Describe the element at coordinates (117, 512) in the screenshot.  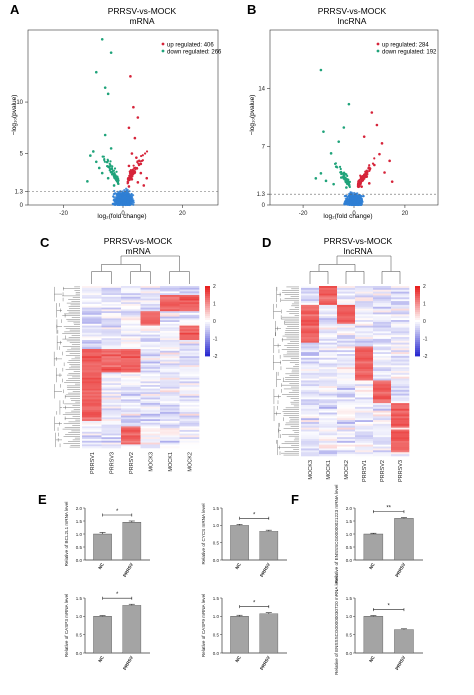
I see `bar-e1-sig-label: *` at that location.